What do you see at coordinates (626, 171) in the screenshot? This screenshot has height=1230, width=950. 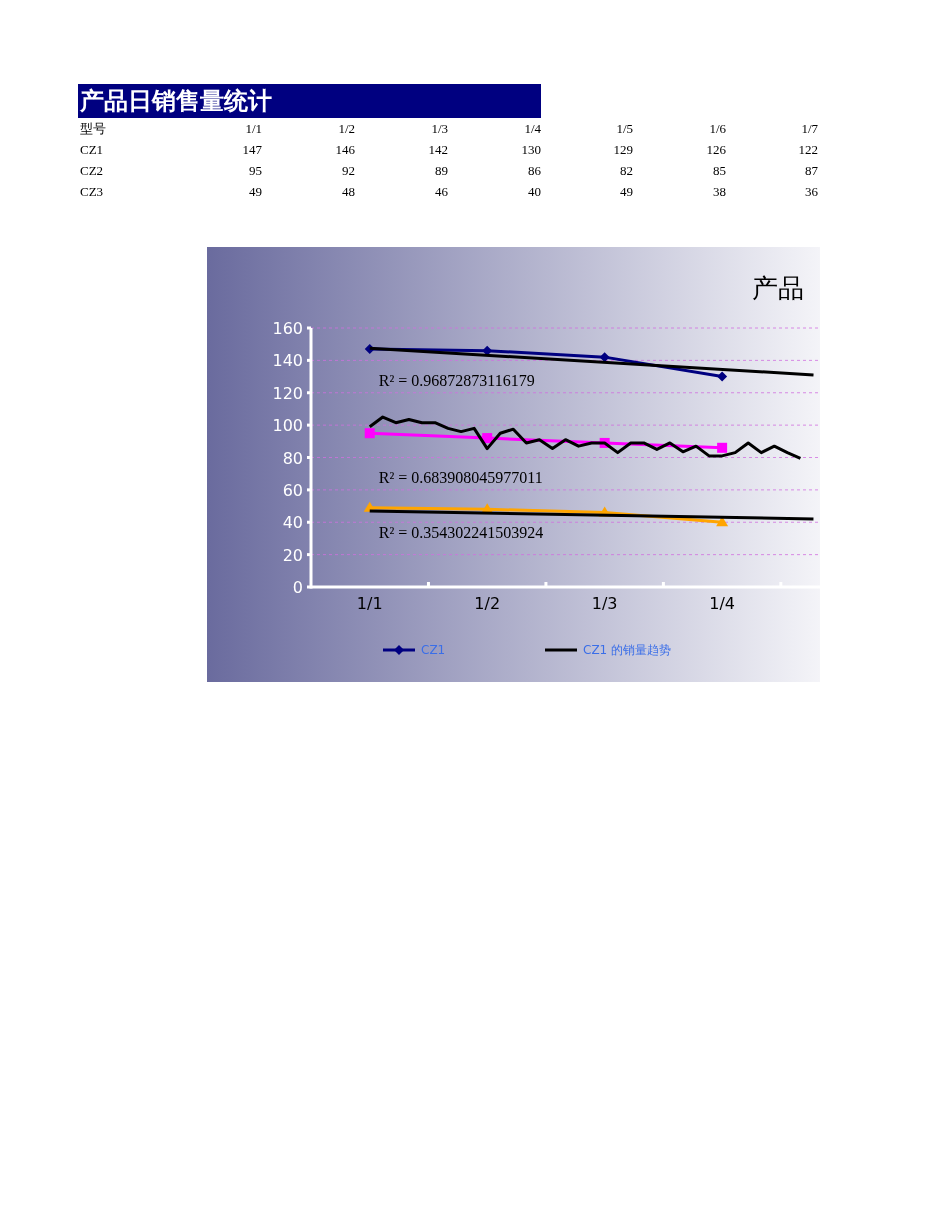 I see `data-label: 82` at bounding box center [626, 171].